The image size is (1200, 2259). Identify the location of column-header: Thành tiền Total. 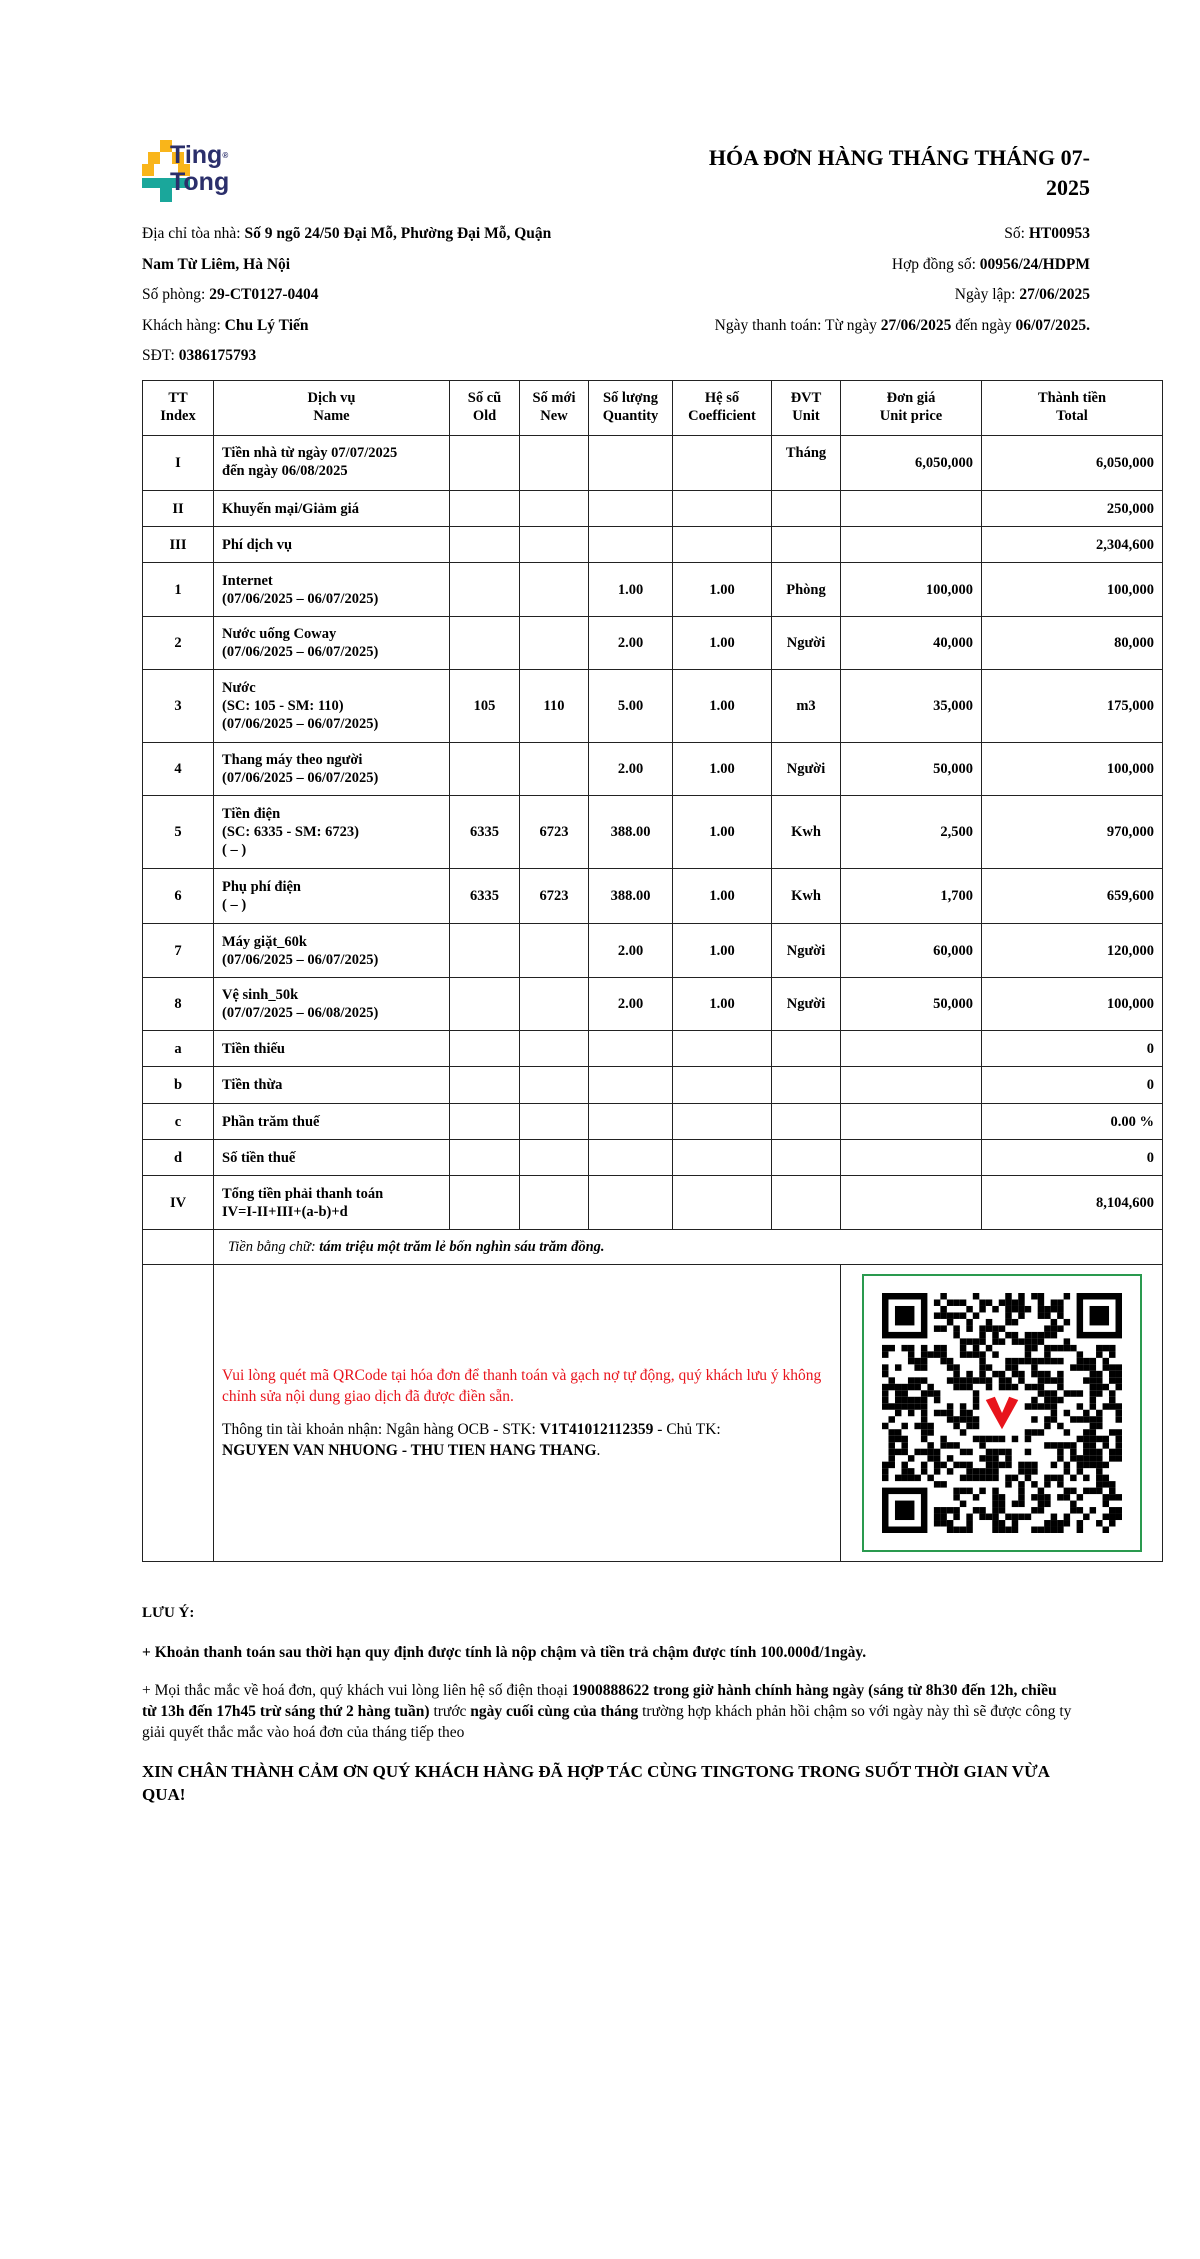
(1072, 408).